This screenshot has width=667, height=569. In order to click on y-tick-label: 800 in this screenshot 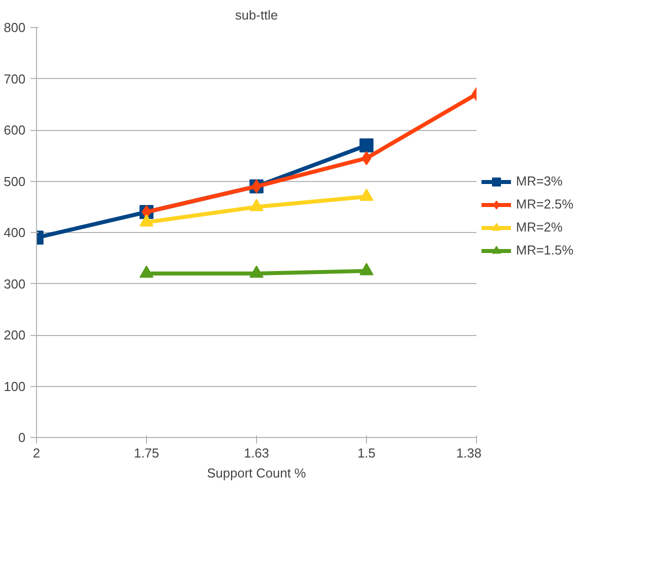, I will do `click(15, 27)`.